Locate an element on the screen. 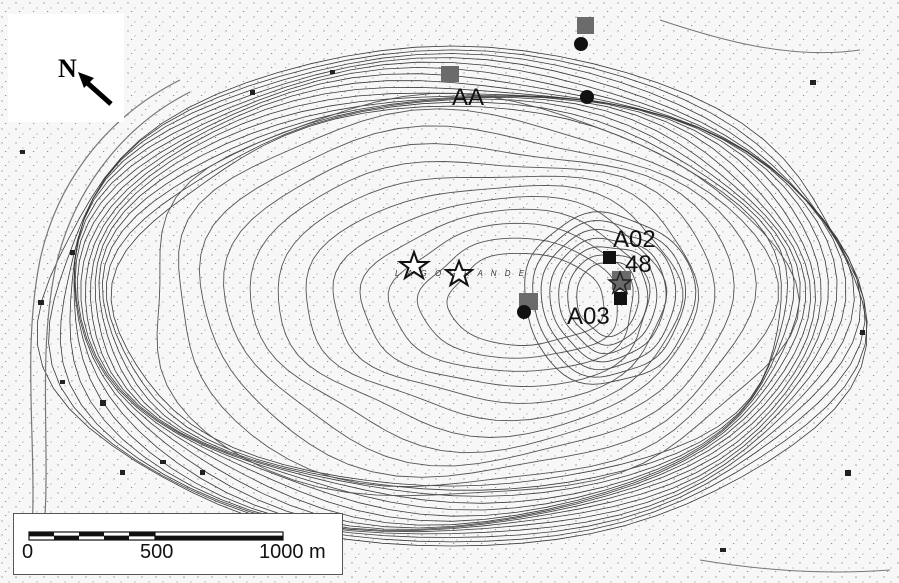 The image size is (899, 583). north-letter: N is located at coordinates (67, 68).